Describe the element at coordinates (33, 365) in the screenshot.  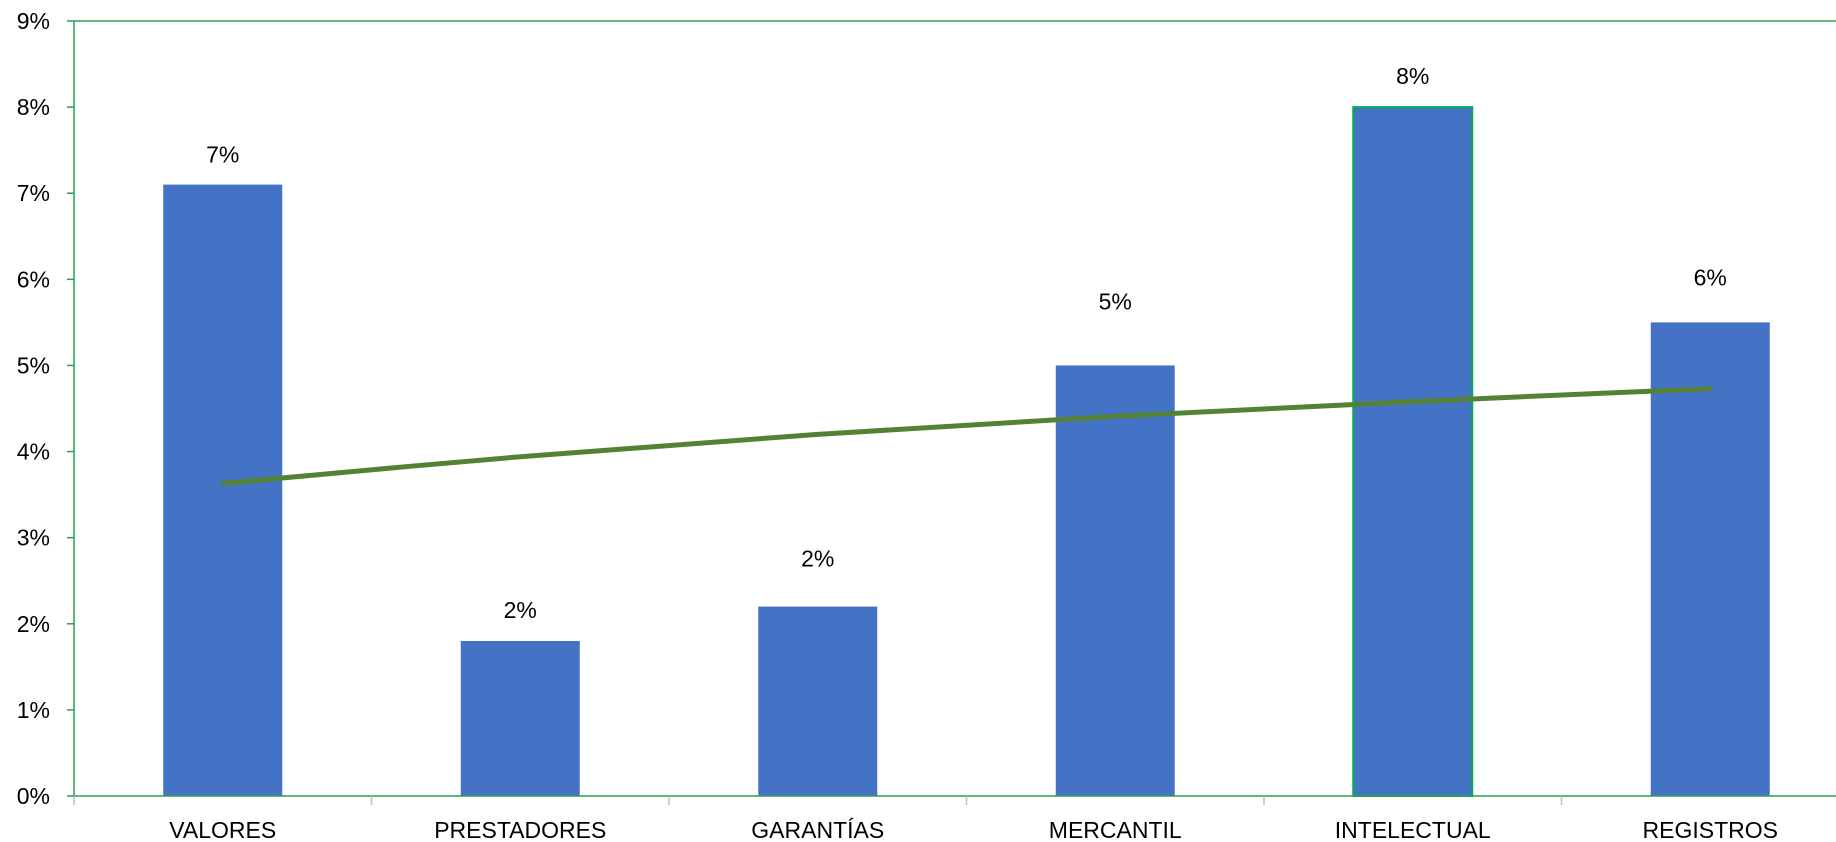
I see `y-tick-label: 5%` at that location.